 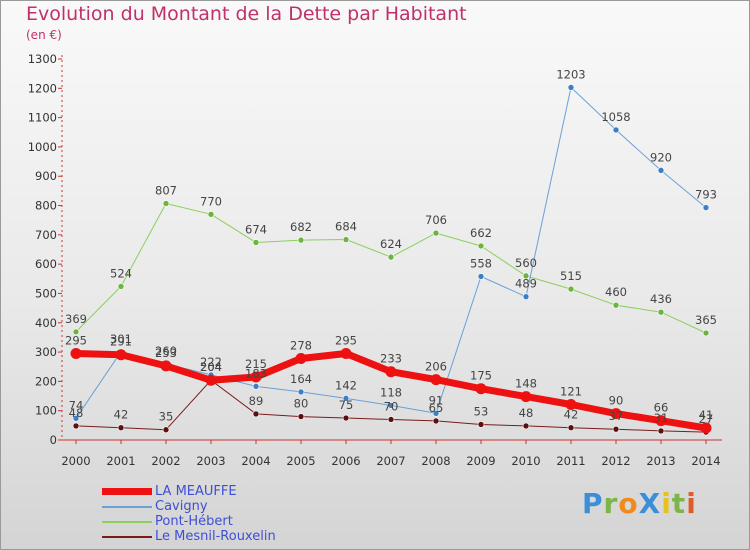 I want to click on data-label-la-meauffe: 148, so click(x=526, y=384).